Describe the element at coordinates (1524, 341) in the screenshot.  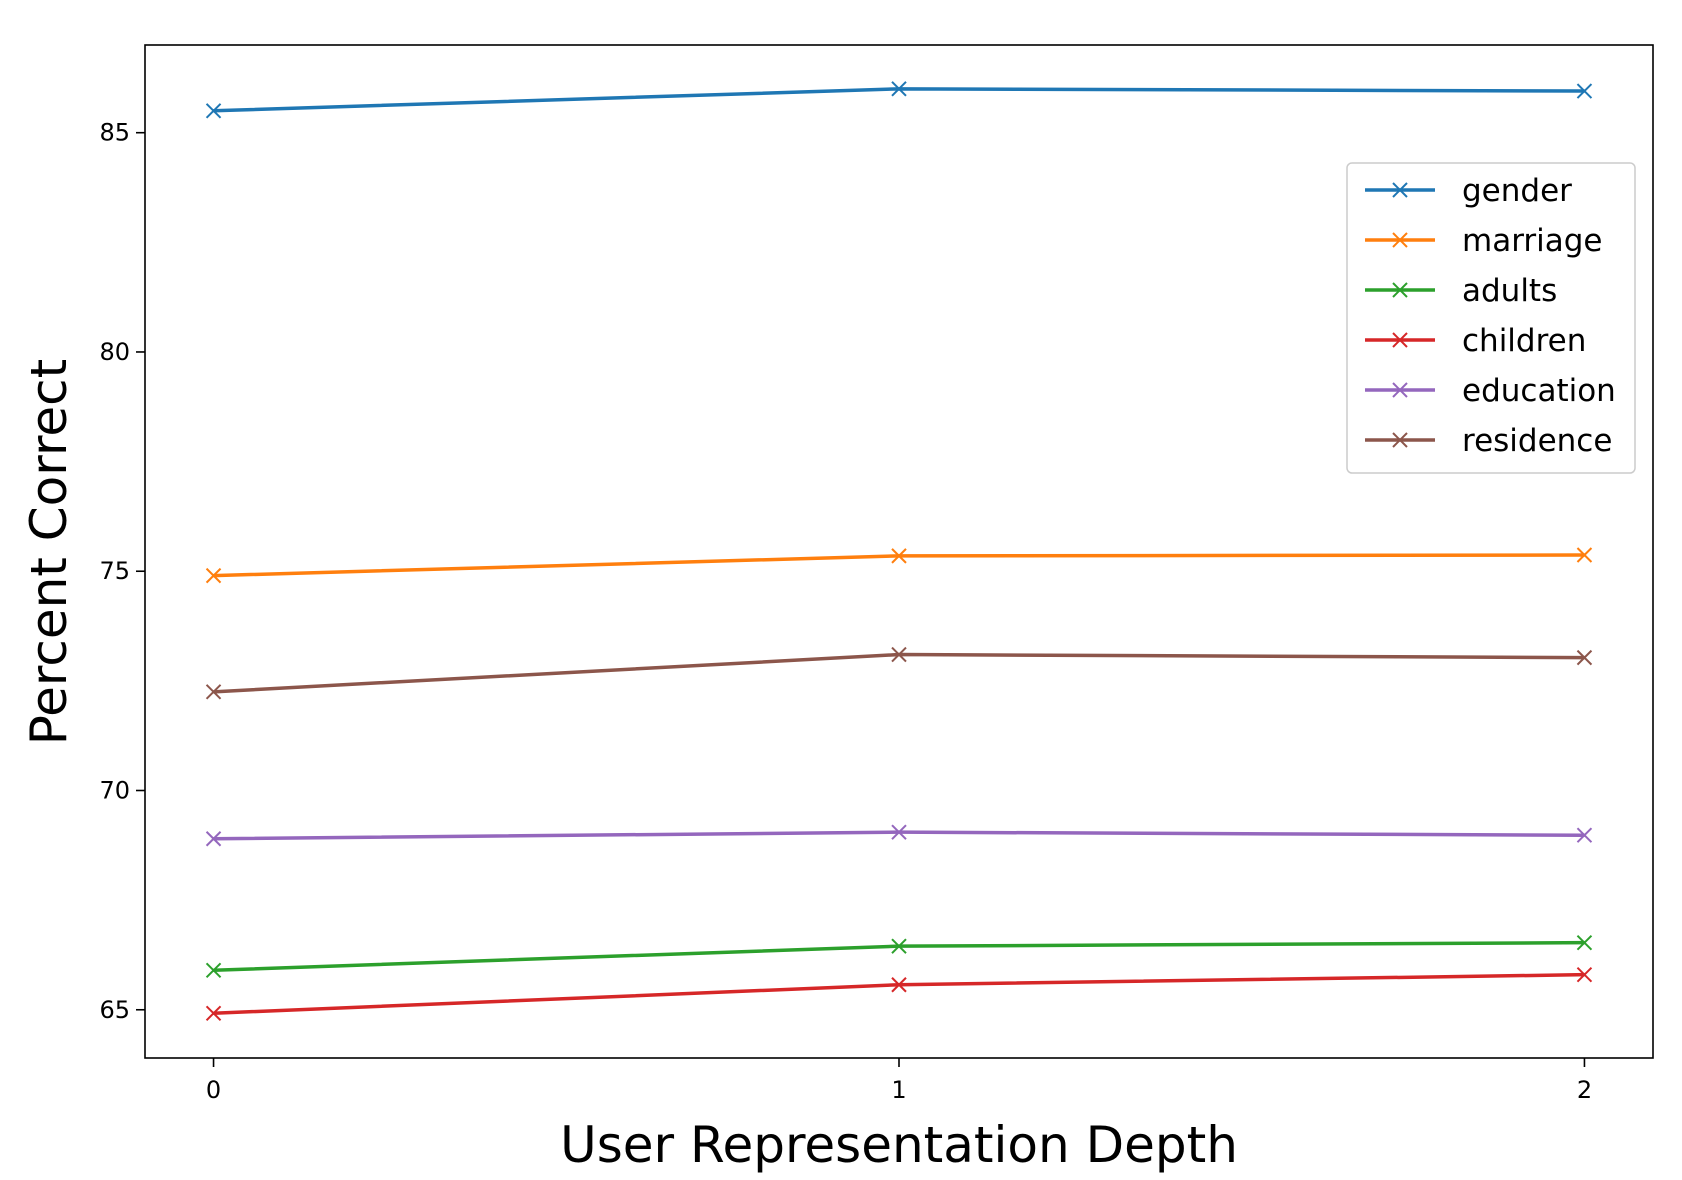
I see `legend-label: children` at that location.